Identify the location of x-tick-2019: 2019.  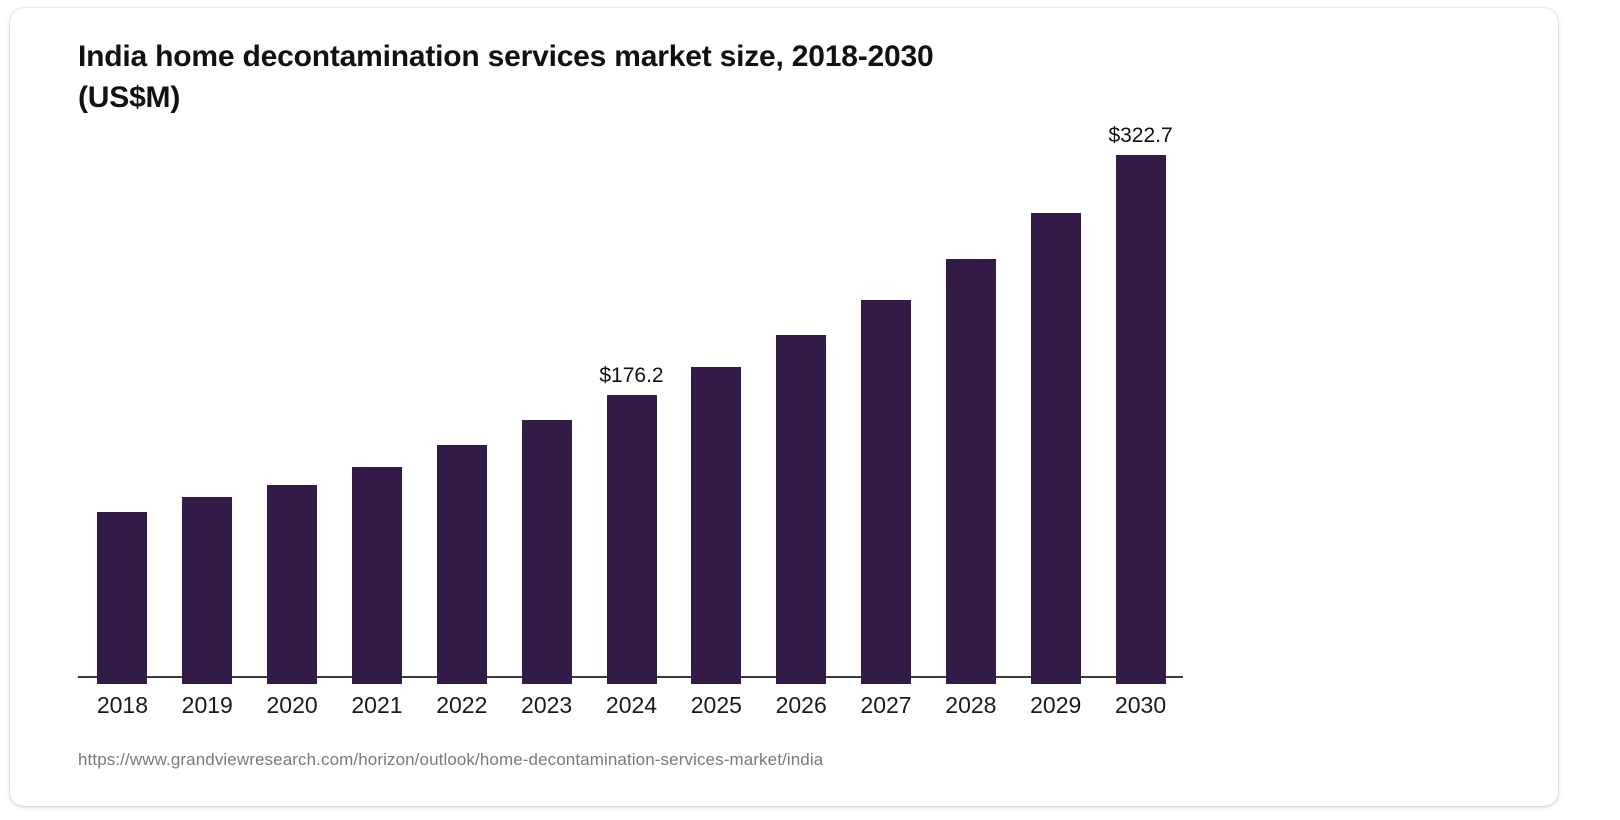
(207, 705).